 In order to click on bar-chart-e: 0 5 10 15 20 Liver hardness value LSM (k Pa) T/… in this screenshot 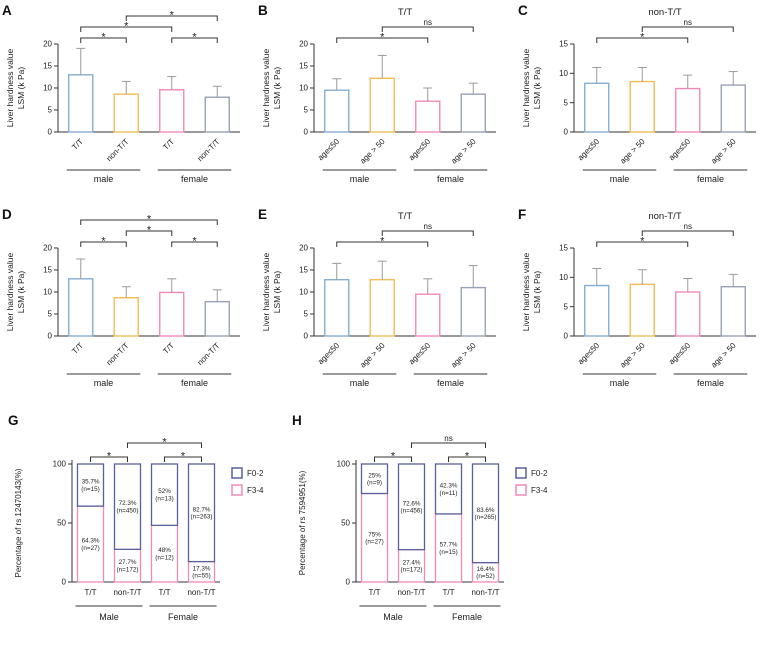, I will do `click(378, 299)`.